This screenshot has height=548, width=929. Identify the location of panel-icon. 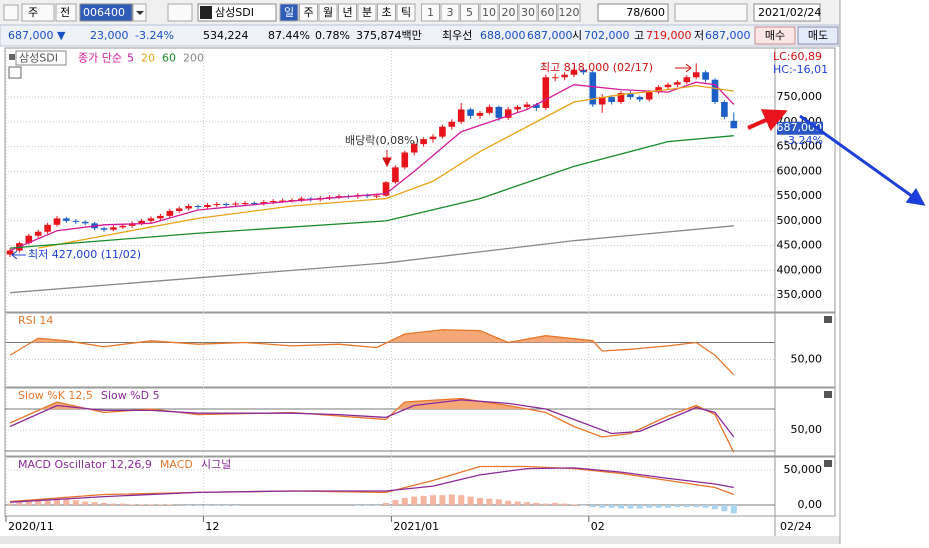
(12, 57).